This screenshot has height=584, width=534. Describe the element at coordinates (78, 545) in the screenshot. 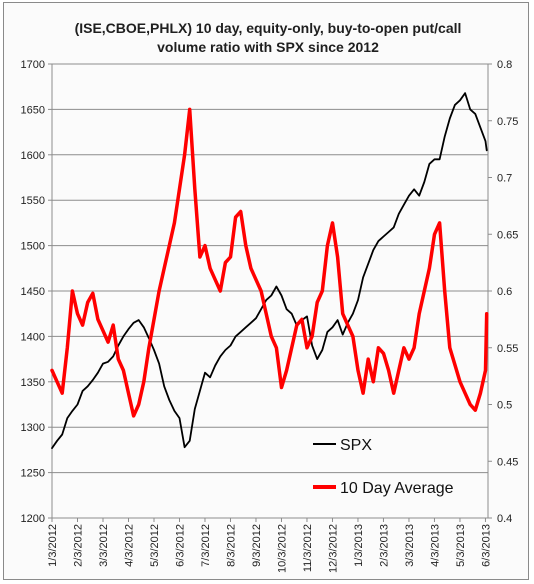

I see `x-tick-label-1: 2/3/2012` at that location.